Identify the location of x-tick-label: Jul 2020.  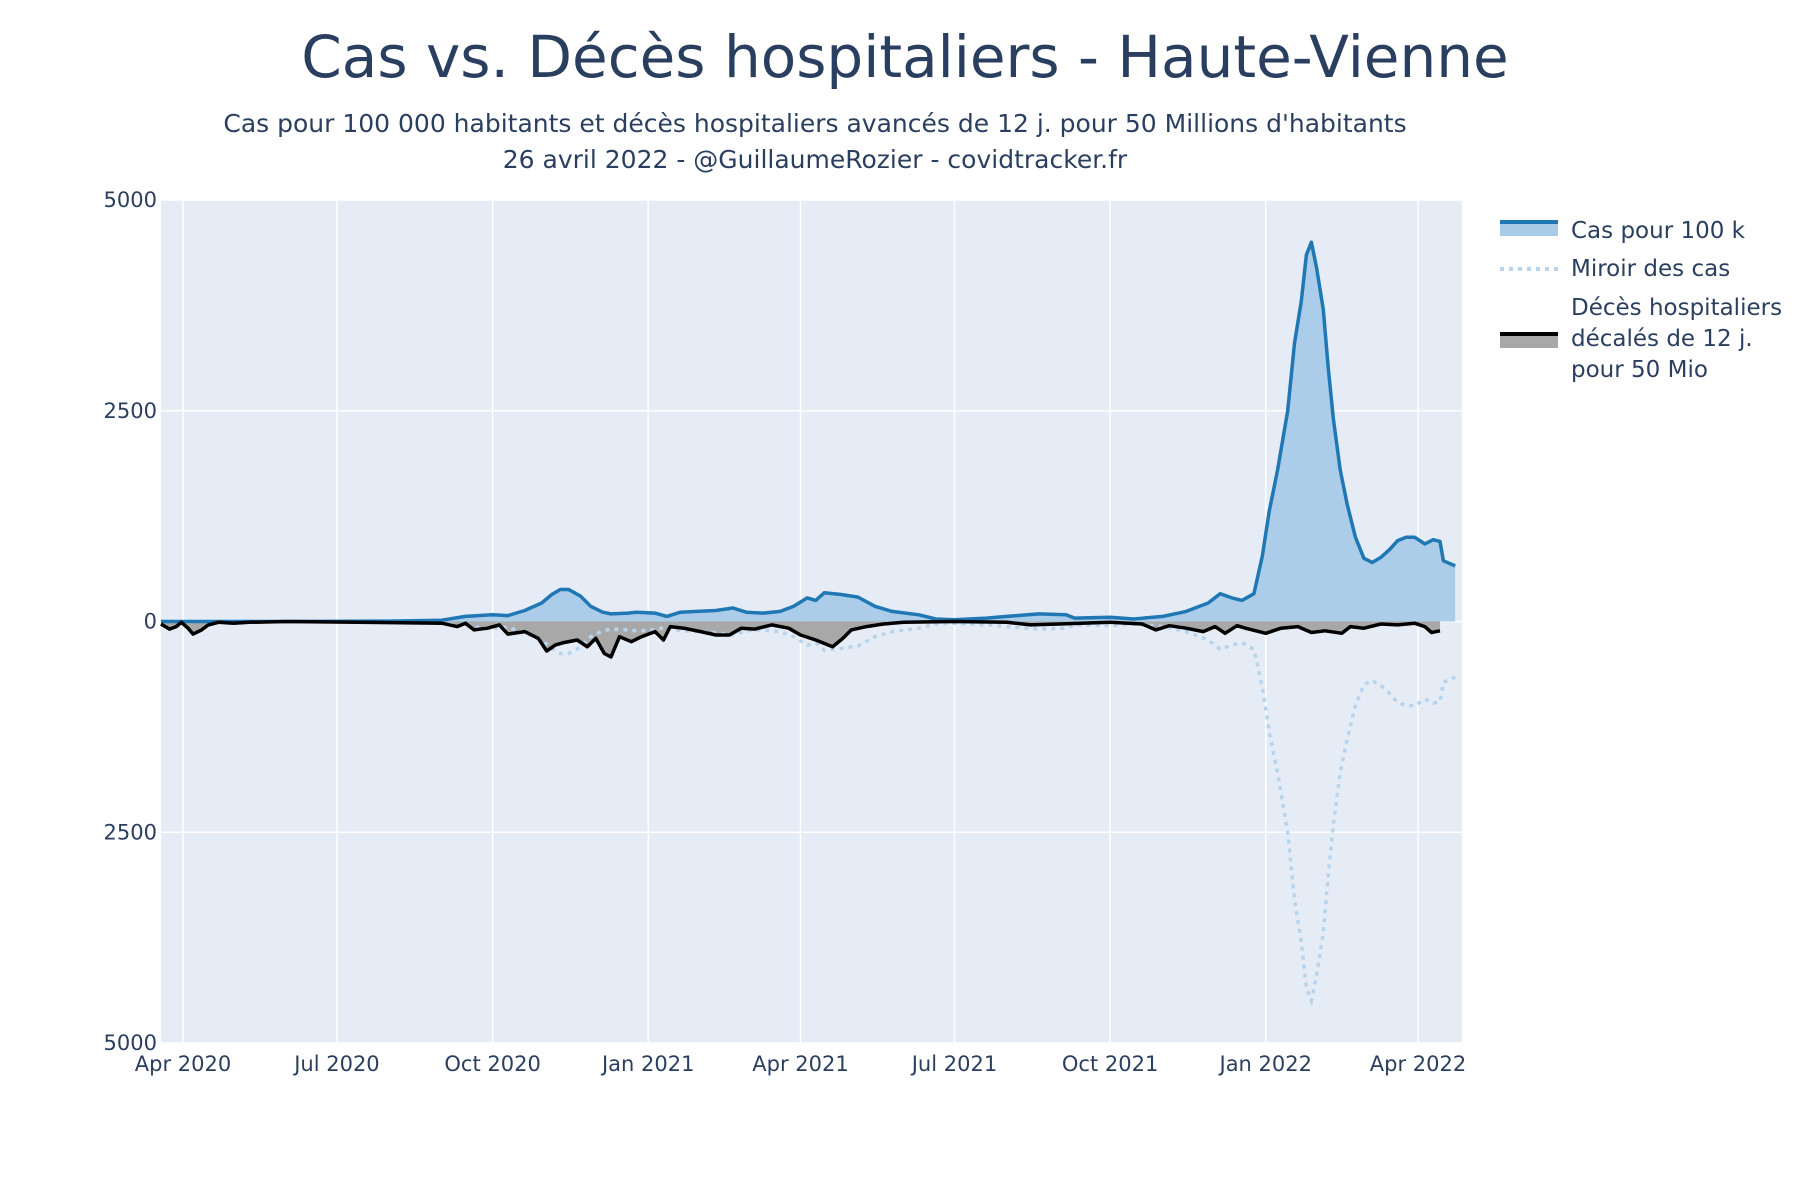
(335, 1064).